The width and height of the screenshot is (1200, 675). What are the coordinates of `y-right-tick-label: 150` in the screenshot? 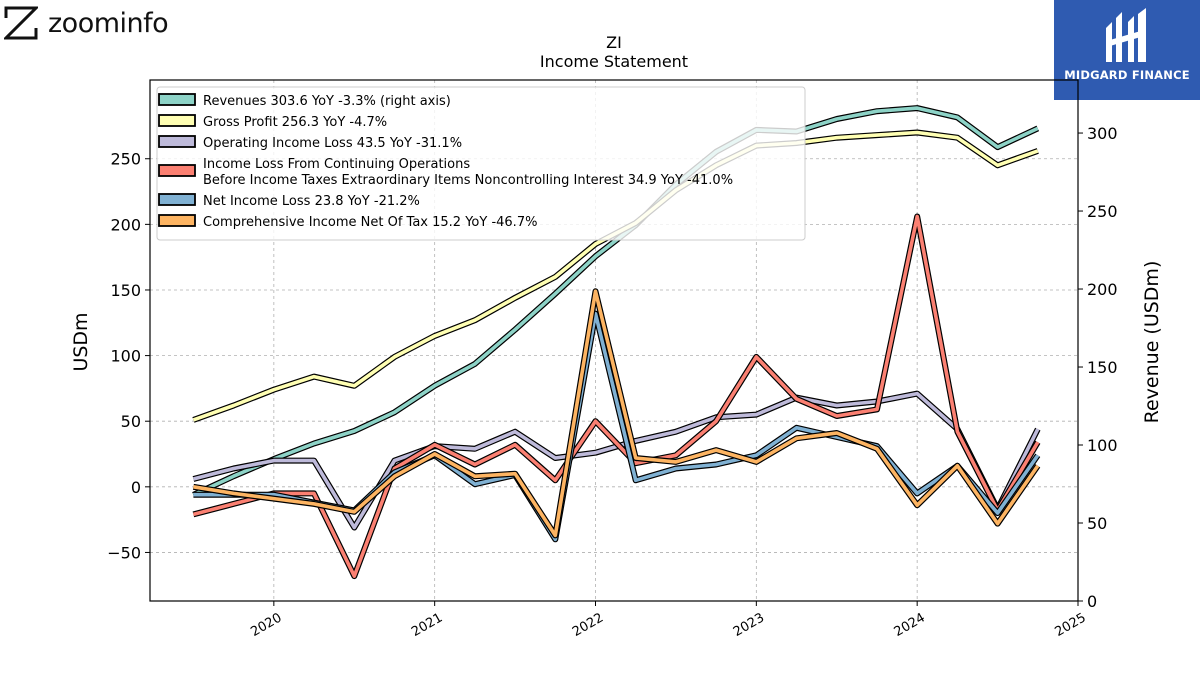 It's located at (1102, 367).